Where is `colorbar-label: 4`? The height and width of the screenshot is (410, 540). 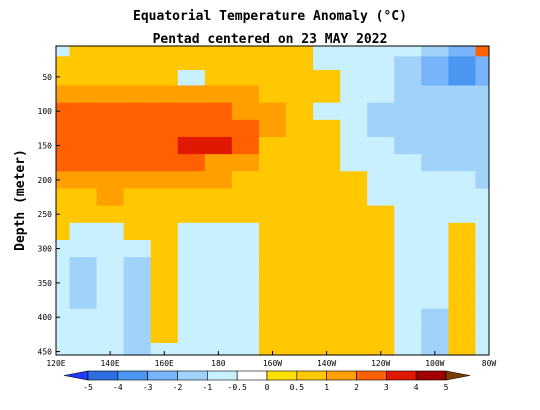
colorbar-label: 4 is located at coordinates (416, 387).